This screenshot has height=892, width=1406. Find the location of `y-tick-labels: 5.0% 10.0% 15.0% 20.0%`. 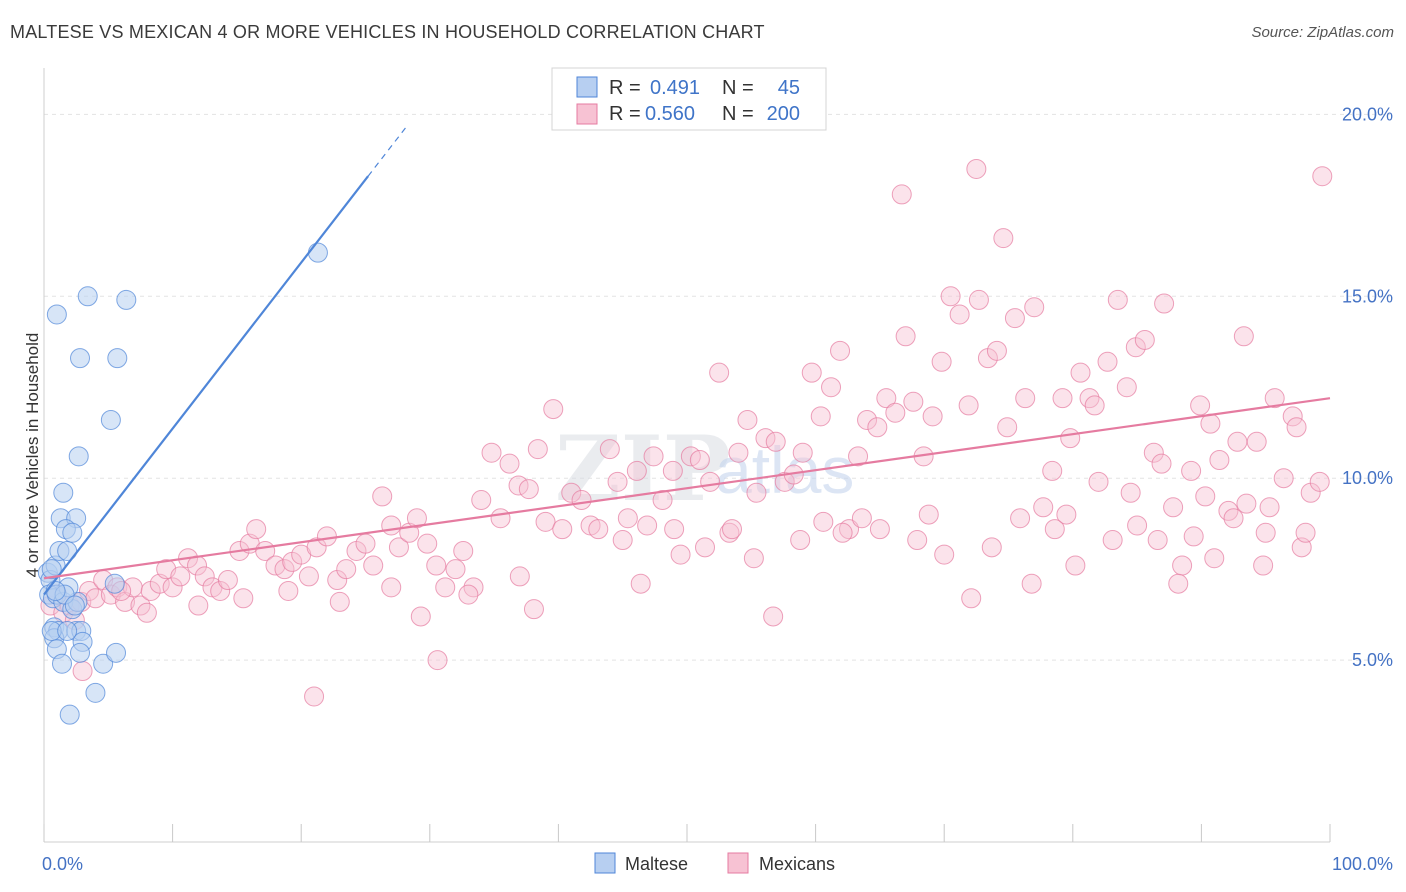

y-tick-labels: 5.0% 10.0% 15.0% 20.0% is located at coordinates (1367, 387).